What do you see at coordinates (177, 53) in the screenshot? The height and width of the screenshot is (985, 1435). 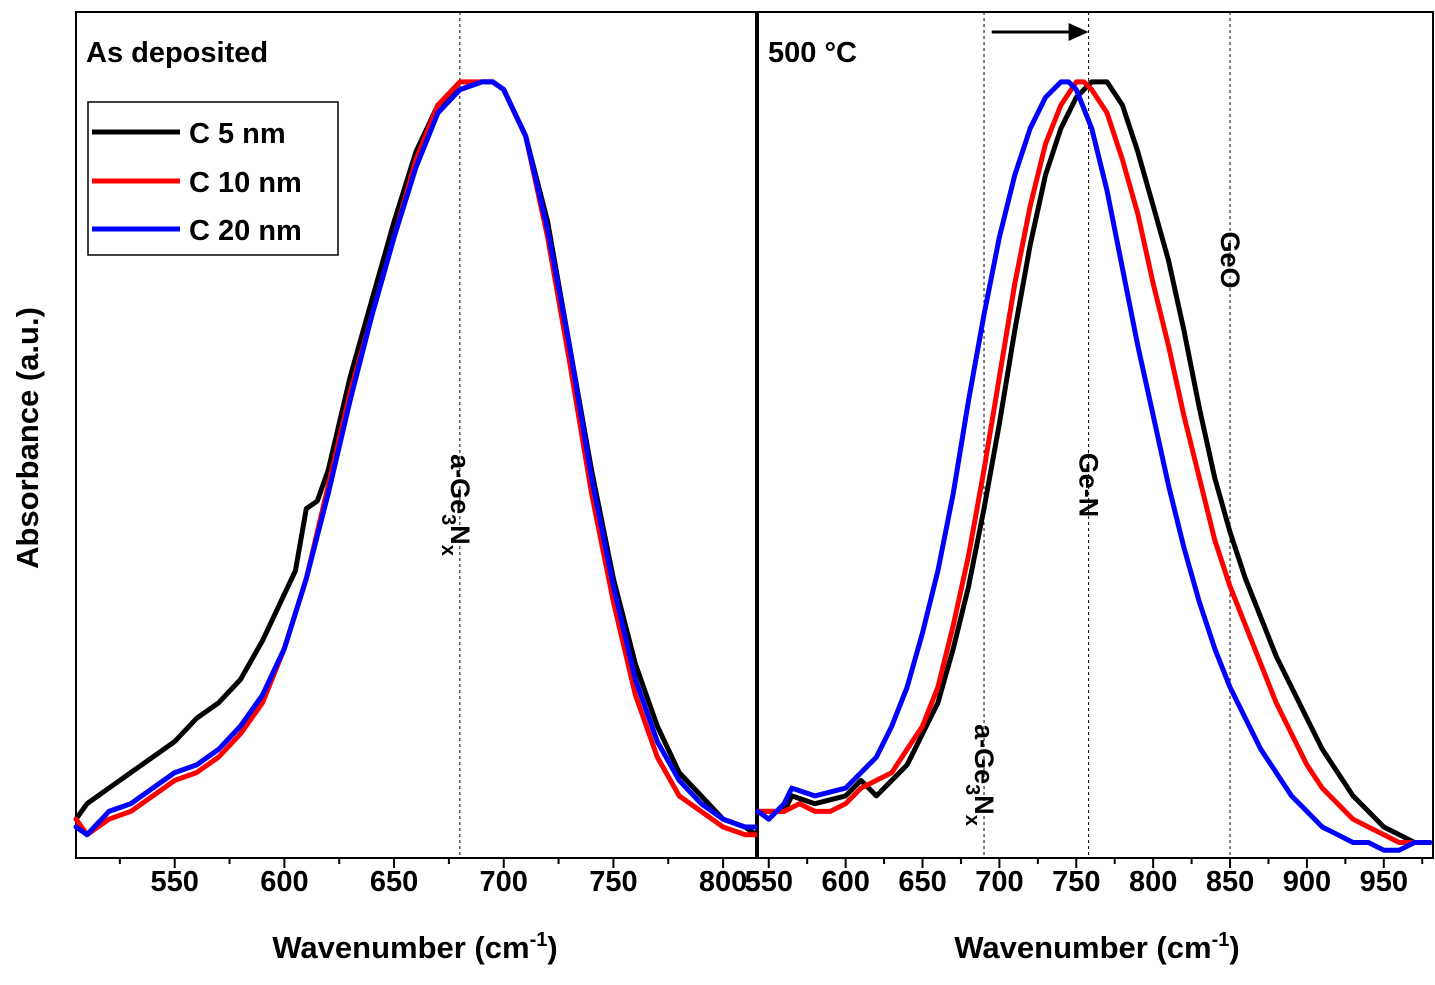 I see `panel-title: As deposited` at bounding box center [177, 53].